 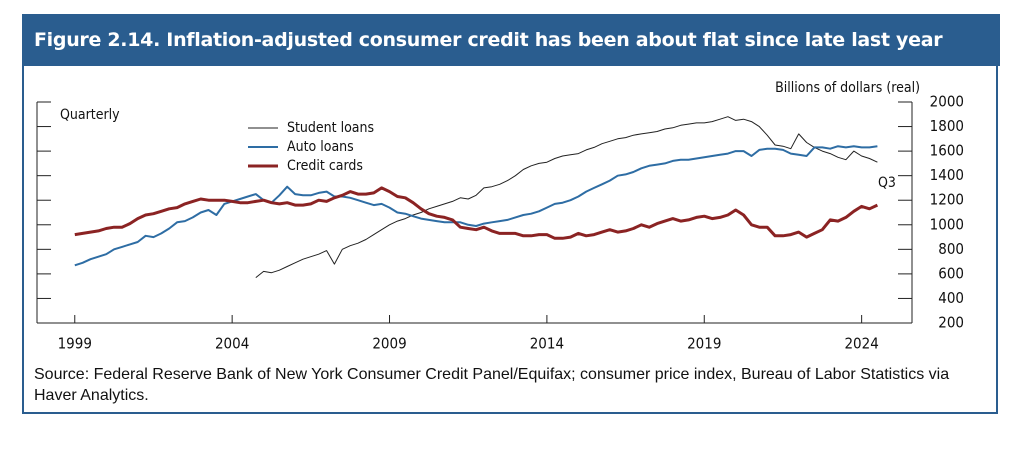 What do you see at coordinates (861, 344) in the screenshot?
I see `x-tick-label: 2024` at bounding box center [861, 344].